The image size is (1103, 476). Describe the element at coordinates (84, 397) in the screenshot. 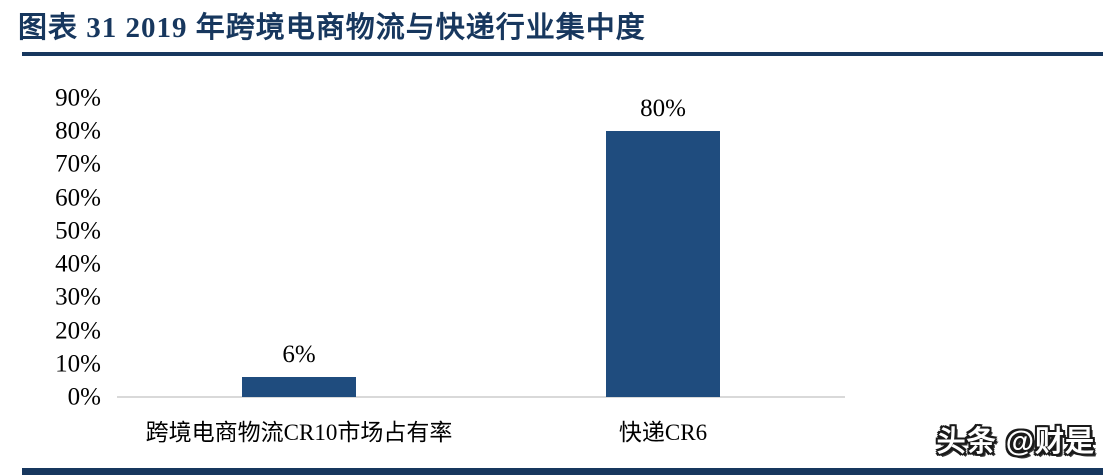

I see `y-tick-label: 0%` at that location.